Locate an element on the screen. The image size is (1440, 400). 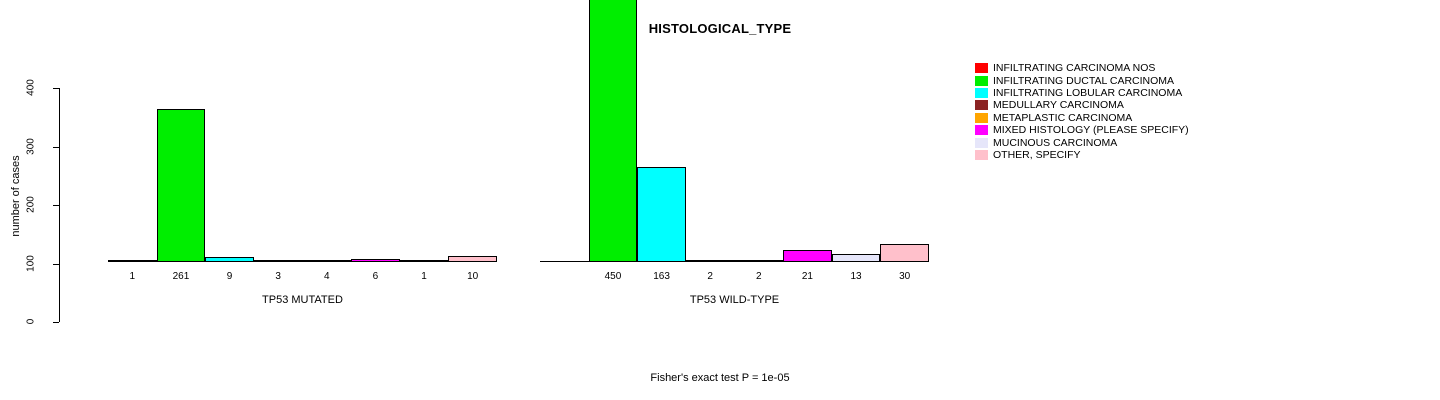
legend-item: MUCINOUS CARCINOMA is located at coordinates (1082, 142).